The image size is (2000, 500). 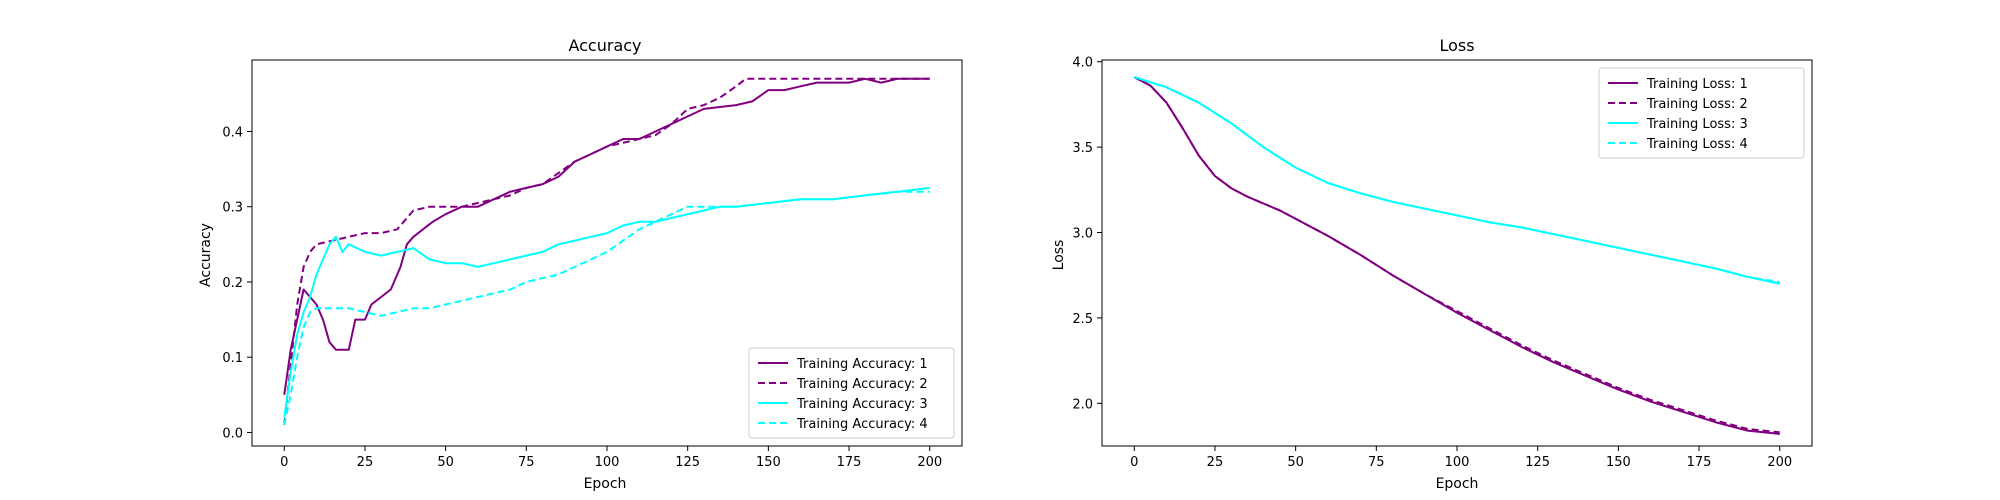 I want to click on accuracy-x-tick-label: 50, so click(x=445, y=462).